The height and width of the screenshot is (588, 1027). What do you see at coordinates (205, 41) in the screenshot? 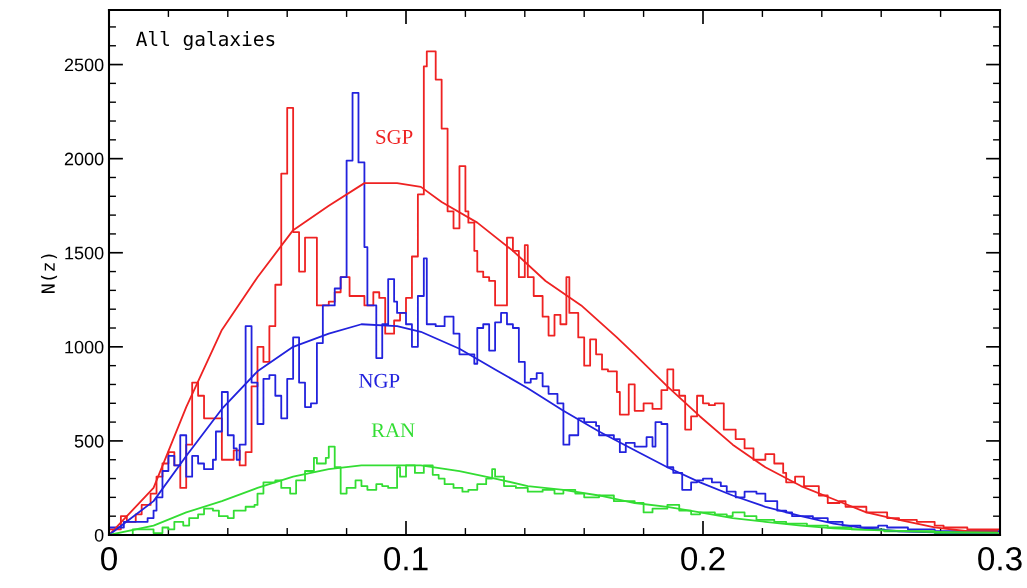
I see `annotation: All galaxies` at bounding box center [205, 41].